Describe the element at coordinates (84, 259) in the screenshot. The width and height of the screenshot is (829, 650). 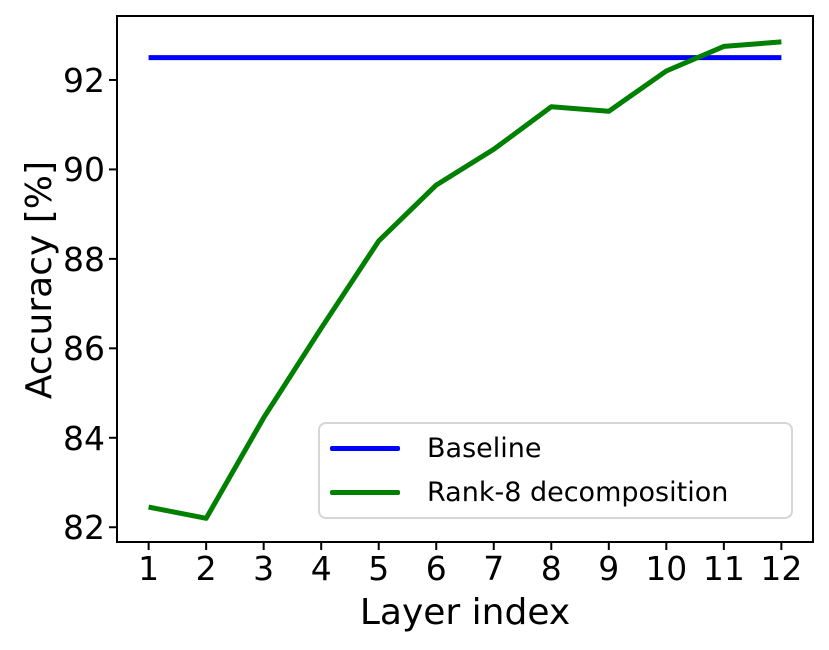
I see `y-tick-label: 88` at that location.